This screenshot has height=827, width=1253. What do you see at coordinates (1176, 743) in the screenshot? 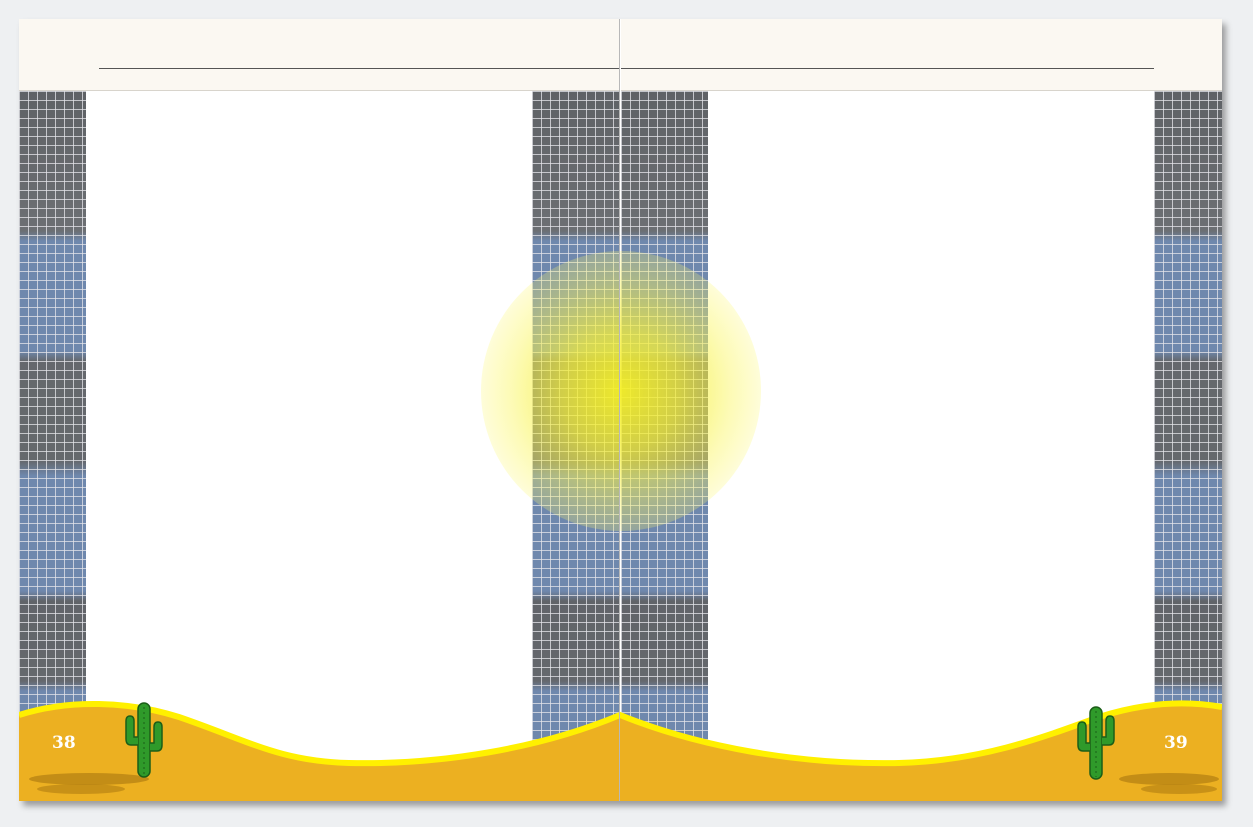
I see `page-number-right: 39` at bounding box center [1176, 743].